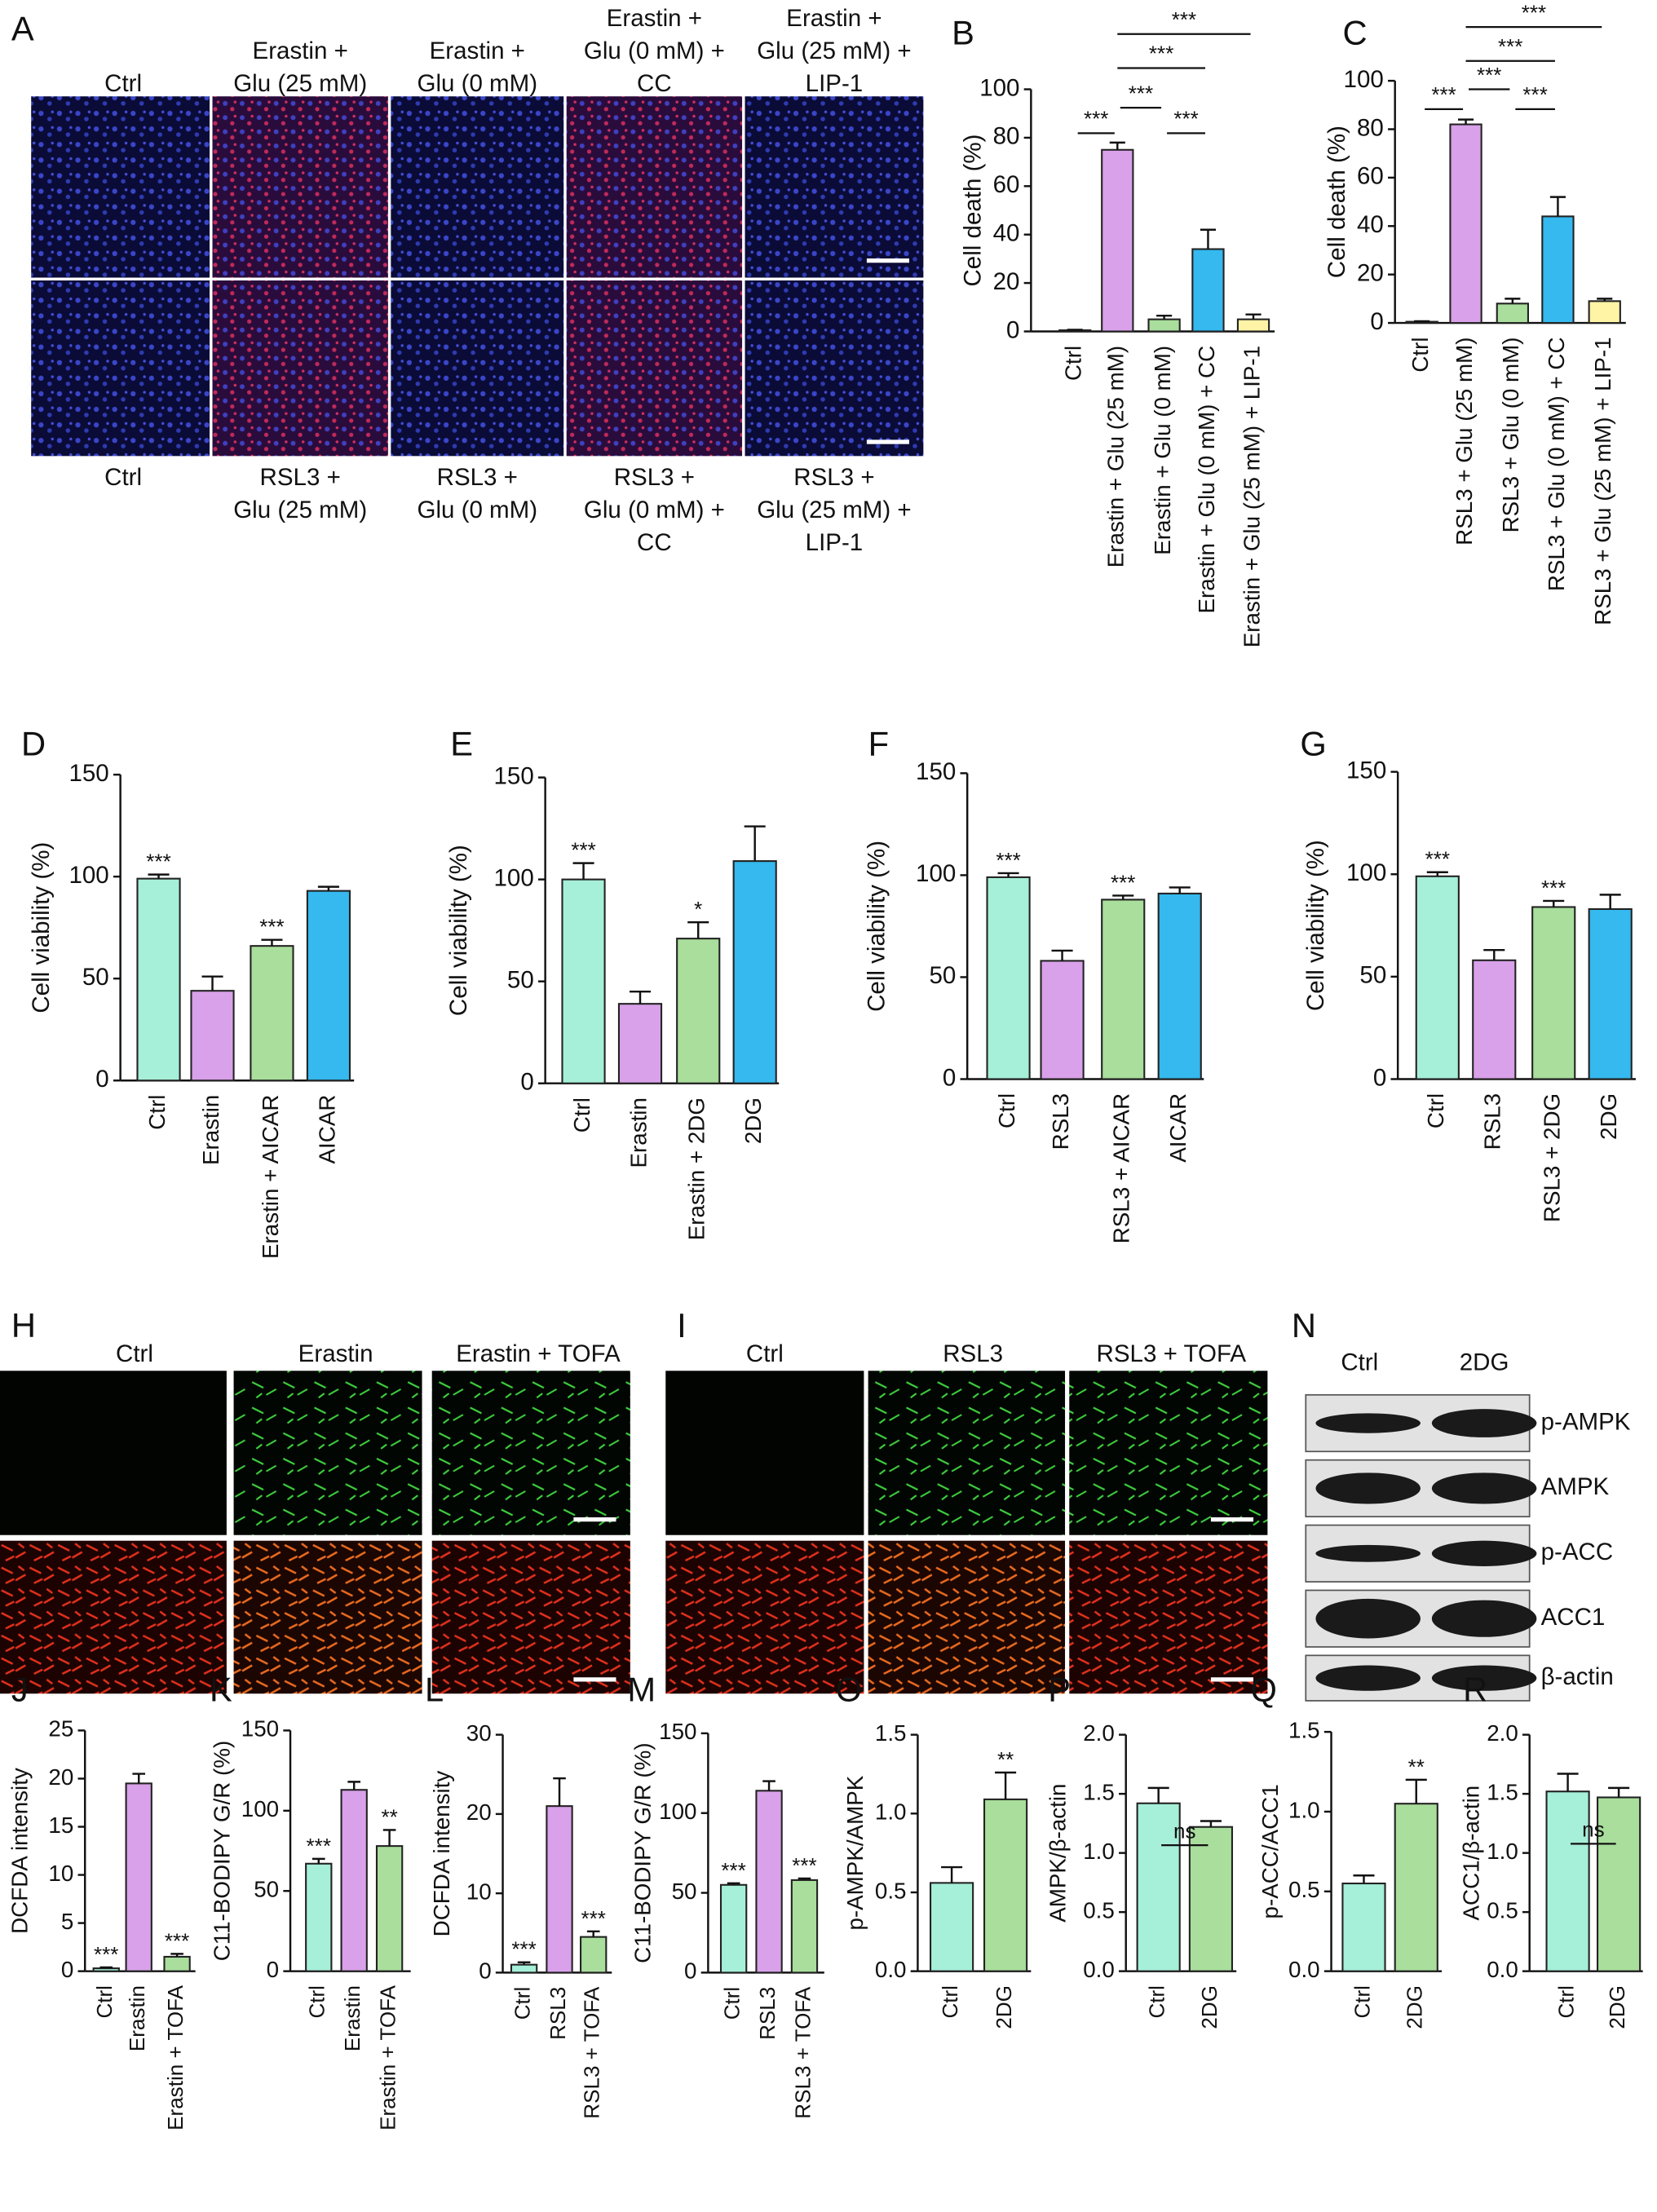 The image size is (1657, 2212). Describe the element at coordinates (33, 743) in the screenshot. I see `panel-letter: D` at that location.